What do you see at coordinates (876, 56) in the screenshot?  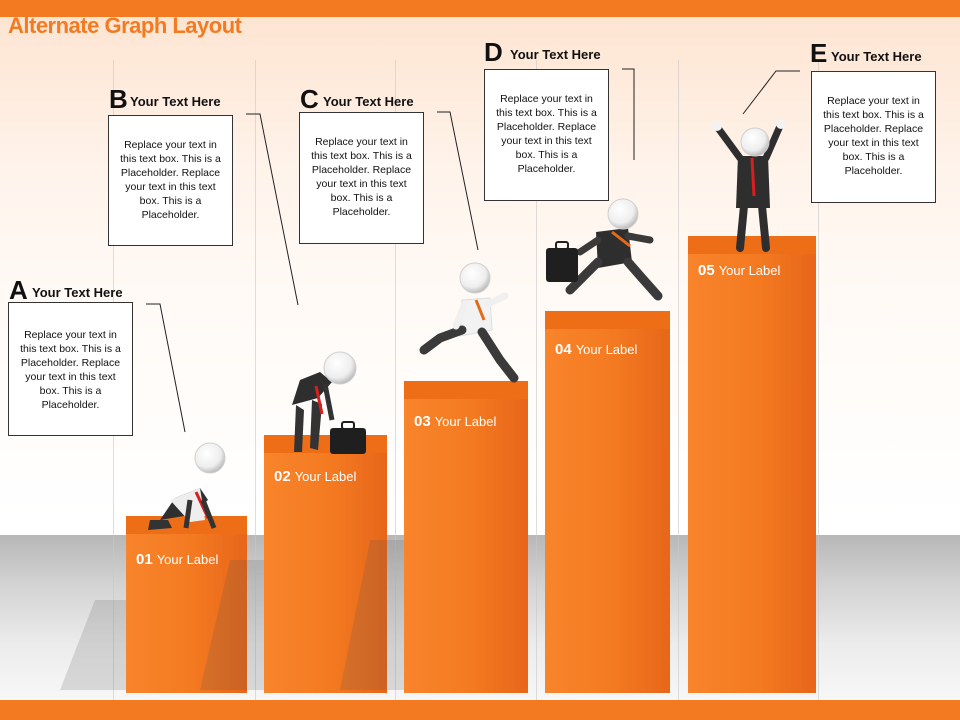 I see `callout-heading-e: Your Text Here` at bounding box center [876, 56].